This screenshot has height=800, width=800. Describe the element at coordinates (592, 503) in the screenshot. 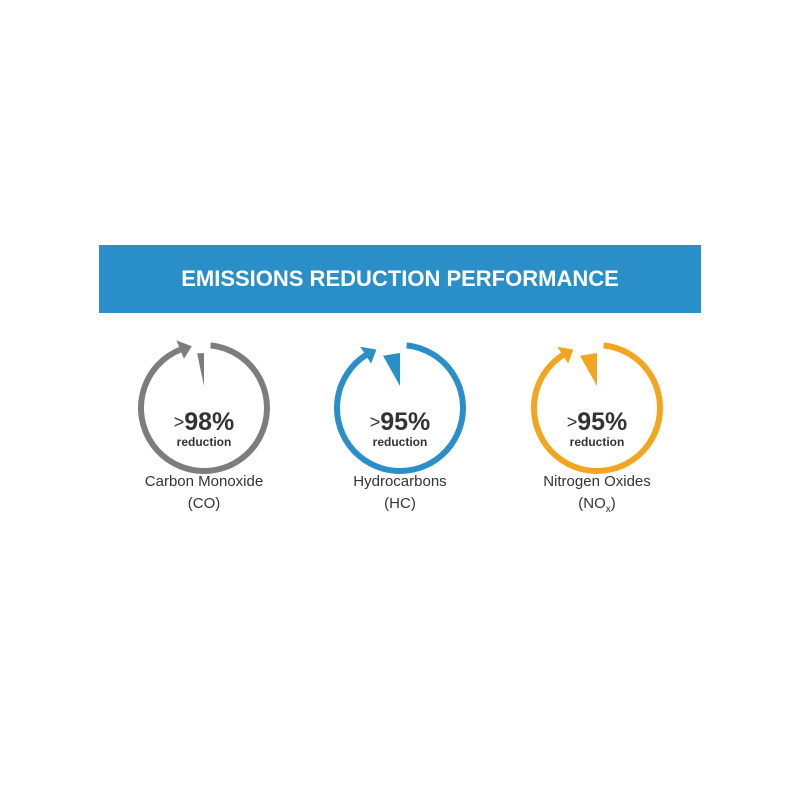

I see `abbr: (NO` at that location.